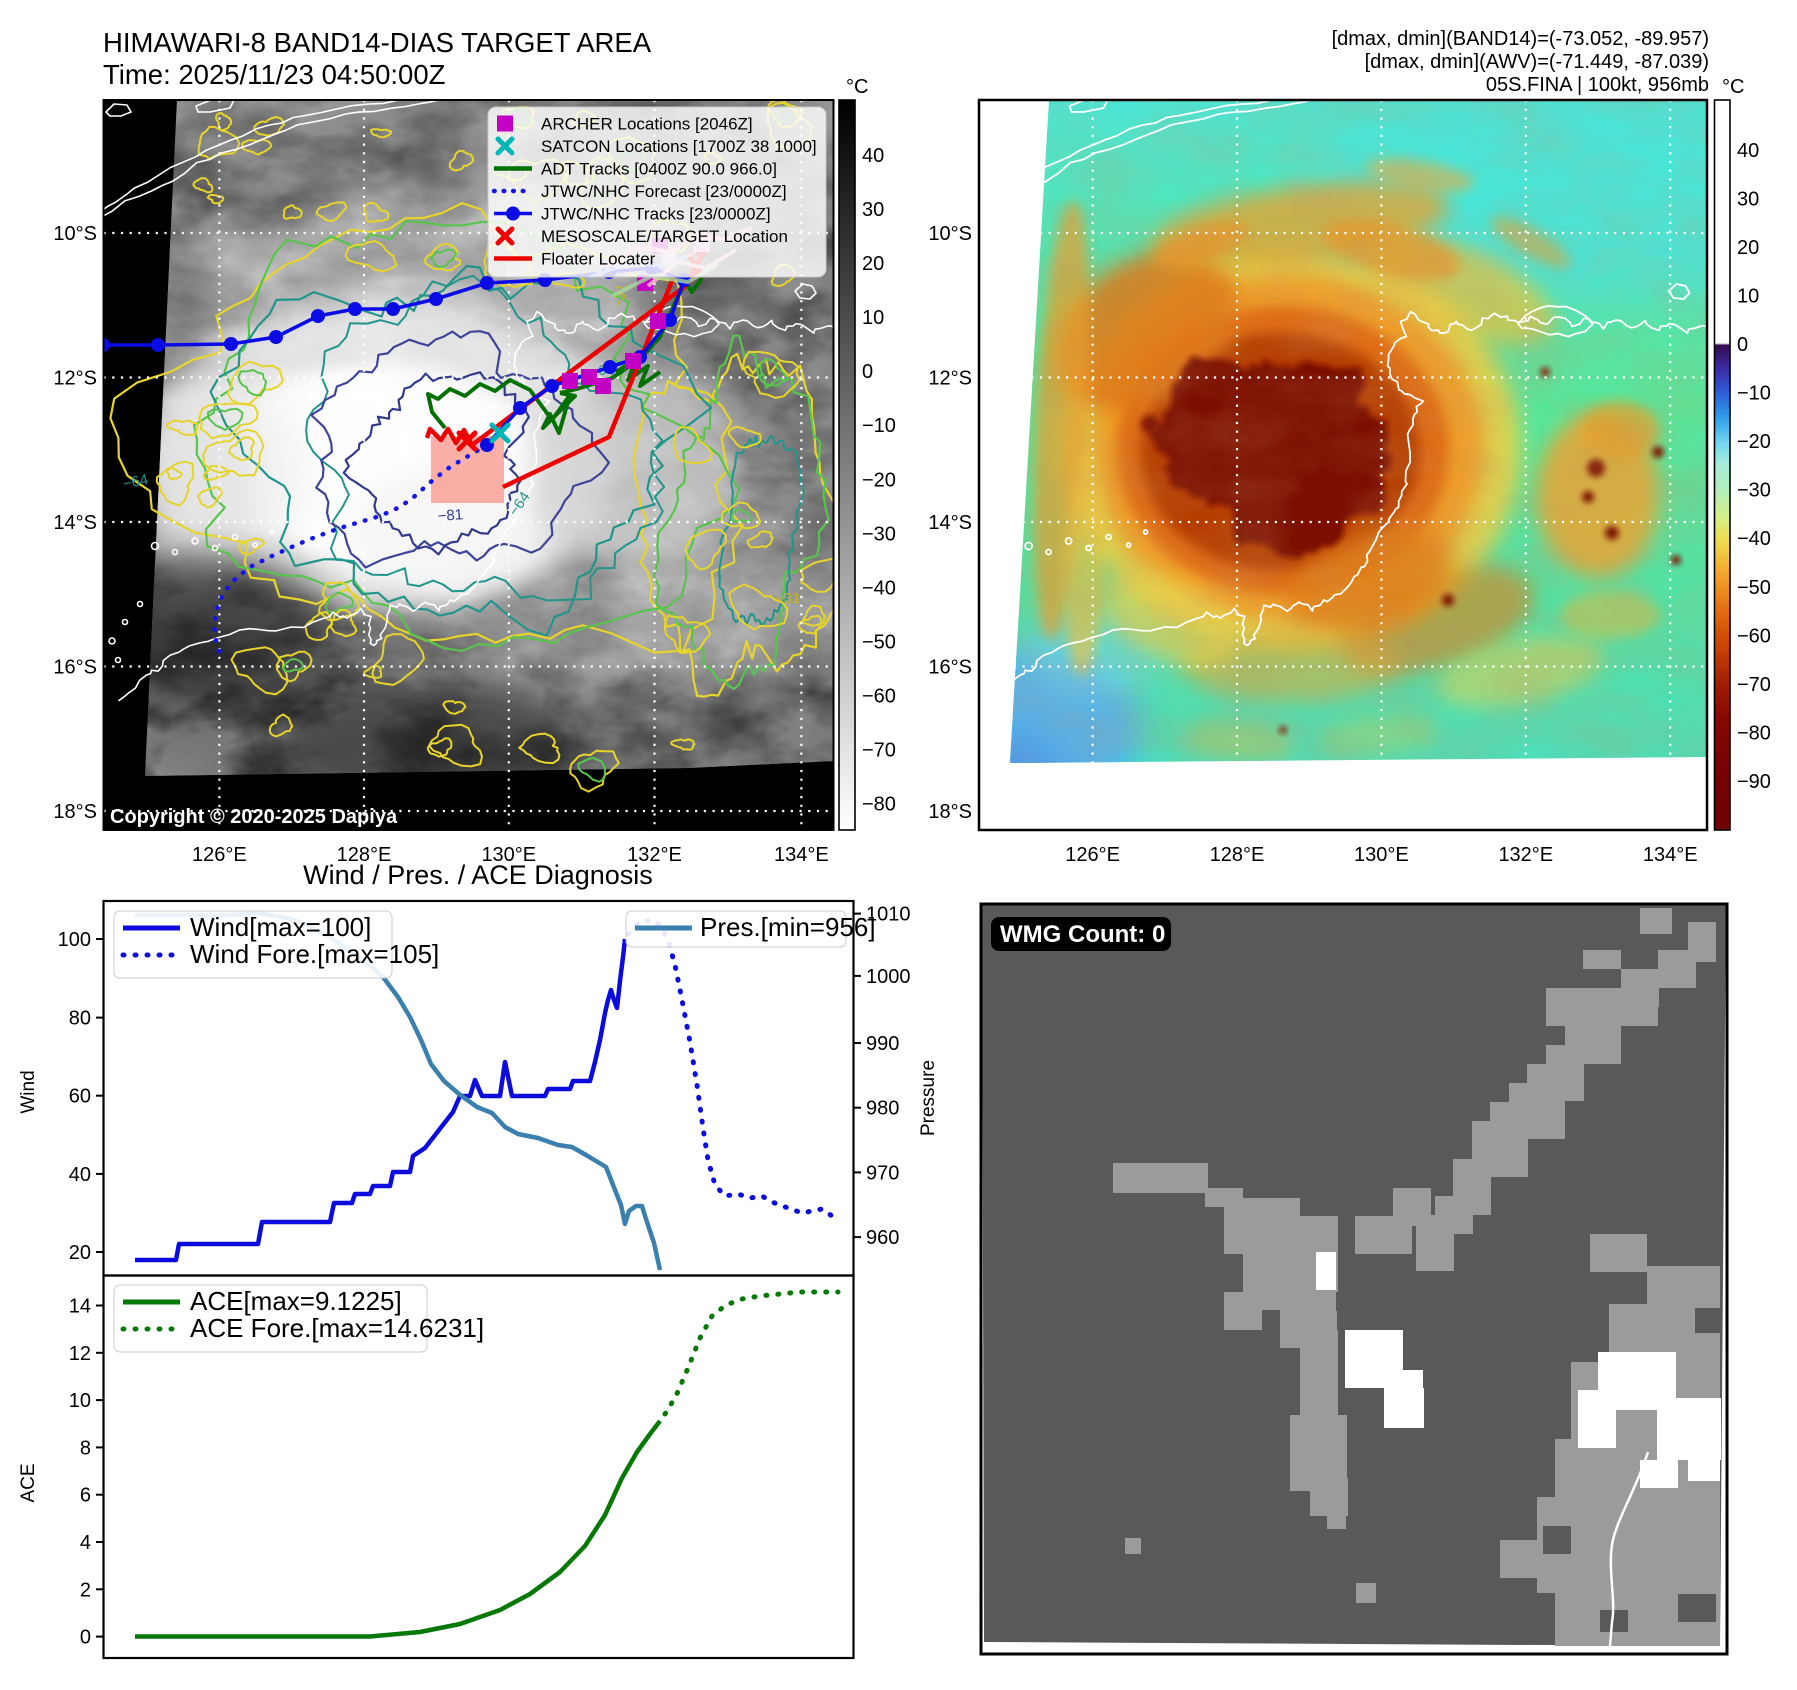  What do you see at coordinates (1597, 85) in the screenshot?
I see `svg-text: 05S.FINA | 100kt, 956mb` at bounding box center [1597, 85].